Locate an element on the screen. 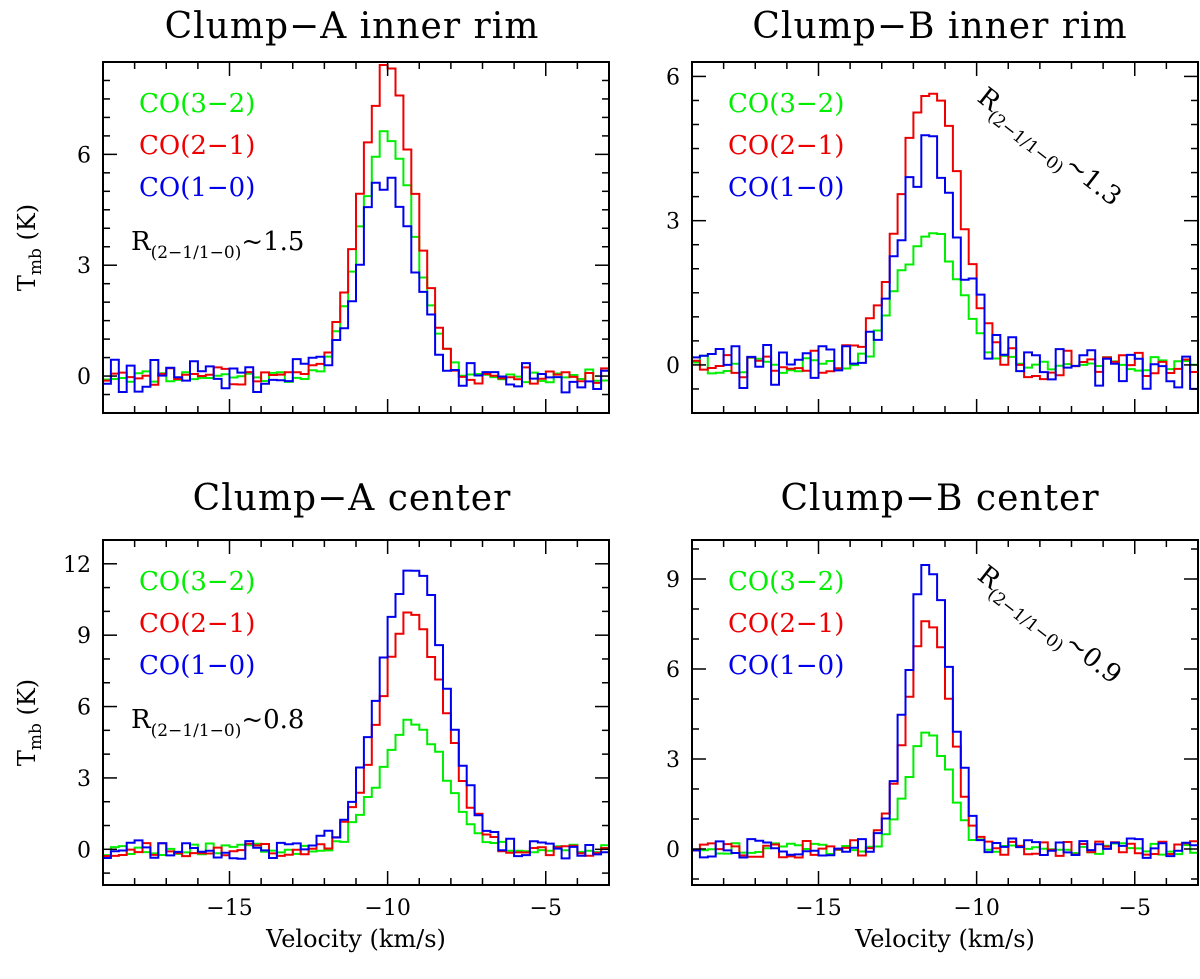  y-tick-label: 12 is located at coordinates (77, 565).